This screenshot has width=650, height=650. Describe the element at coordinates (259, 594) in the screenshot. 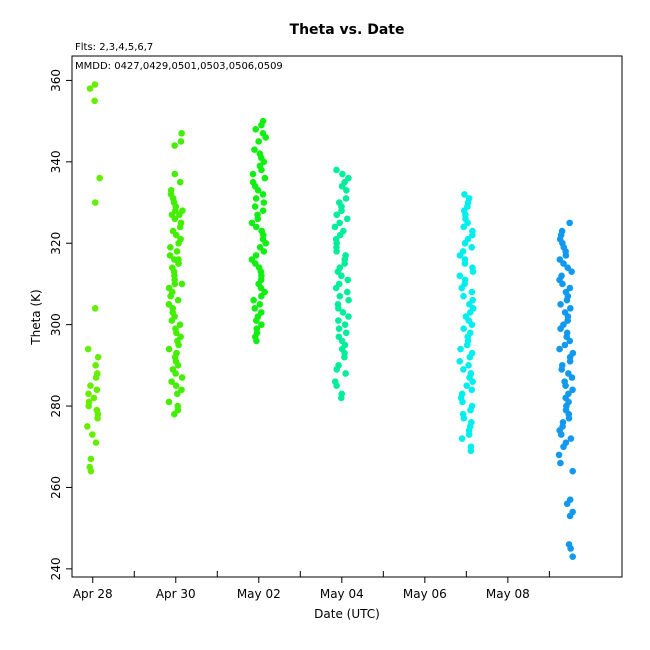

I see `x-tick-label: May 02` at that location.